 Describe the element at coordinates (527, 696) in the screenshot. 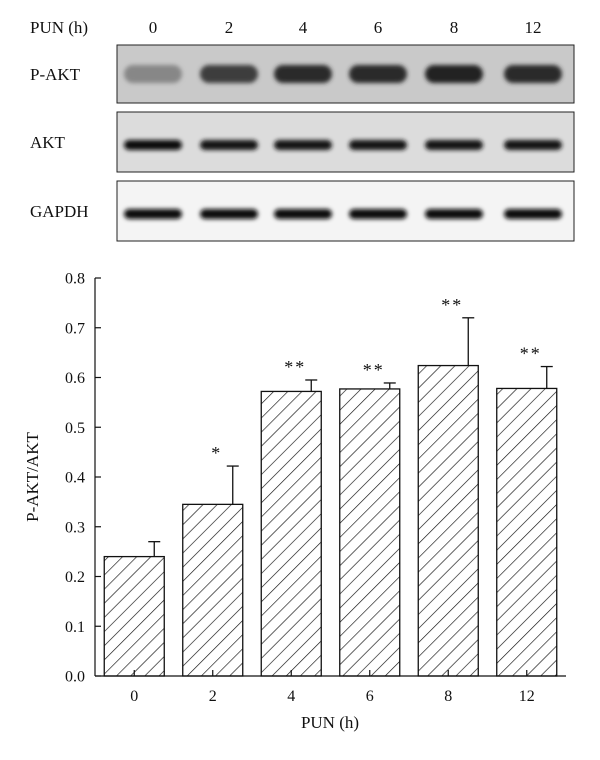

I see `x-tick-label: 12` at that location.